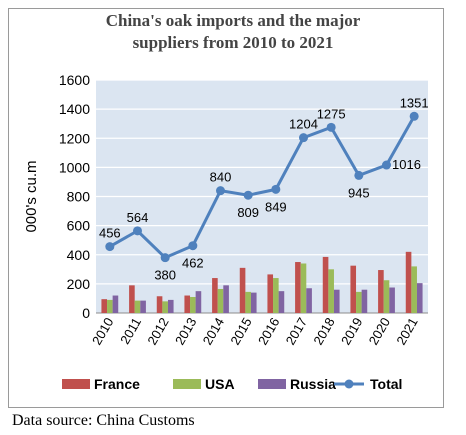  Describe the element at coordinates (381, 291) in the screenshot. I see `bar-france-2020` at that location.